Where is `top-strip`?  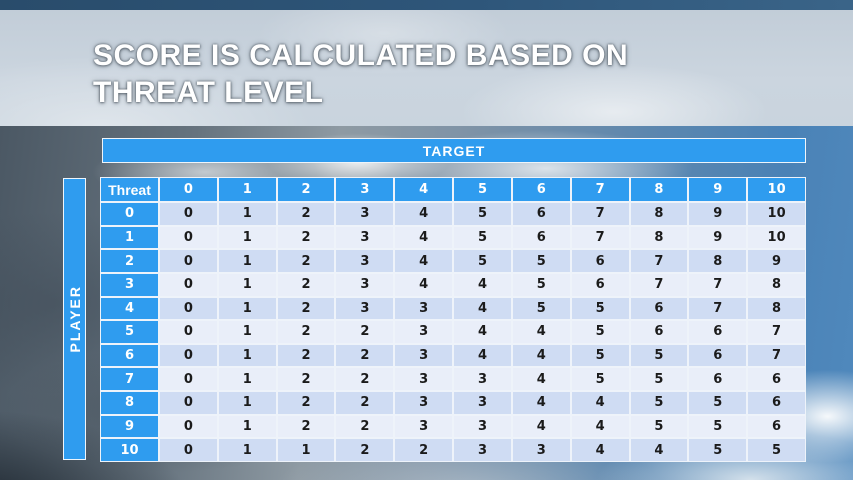 top-strip is located at coordinates (426, 5).